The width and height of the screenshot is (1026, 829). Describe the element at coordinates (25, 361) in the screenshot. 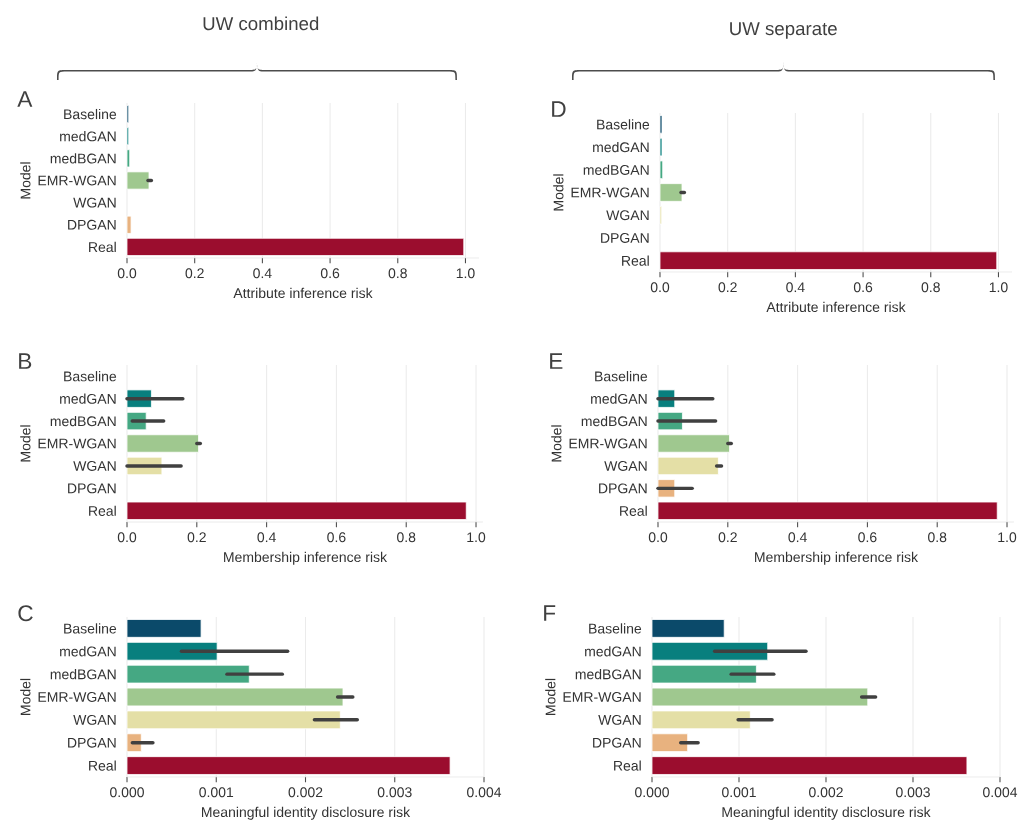

I see `chart-title: B` at that location.